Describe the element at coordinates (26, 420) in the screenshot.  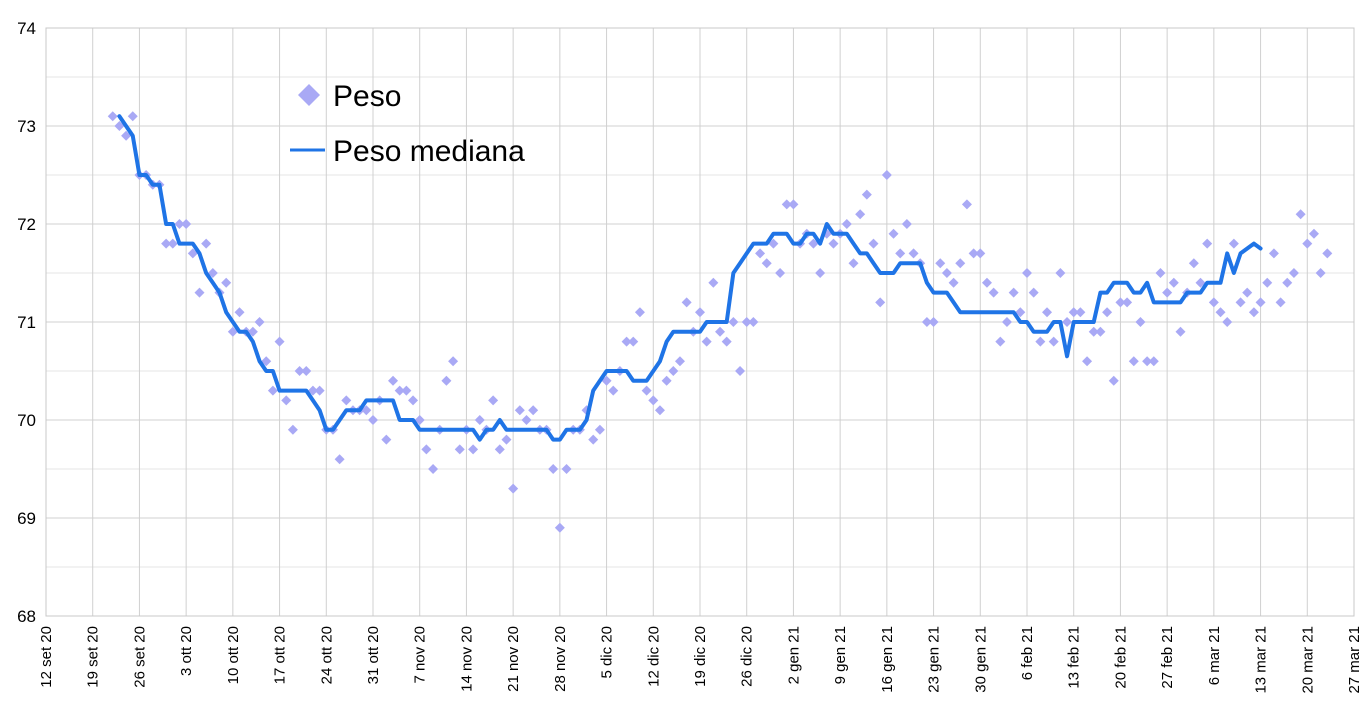
I see `y-tick-label: 70` at that location.